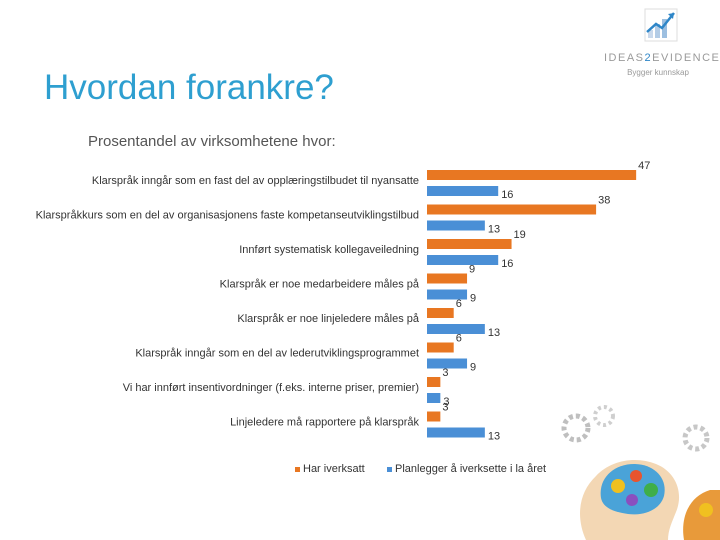  Describe the element at coordinates (329, 250) in the screenshot. I see `category-label: Innført systematisk kollegaveiledning` at that location.